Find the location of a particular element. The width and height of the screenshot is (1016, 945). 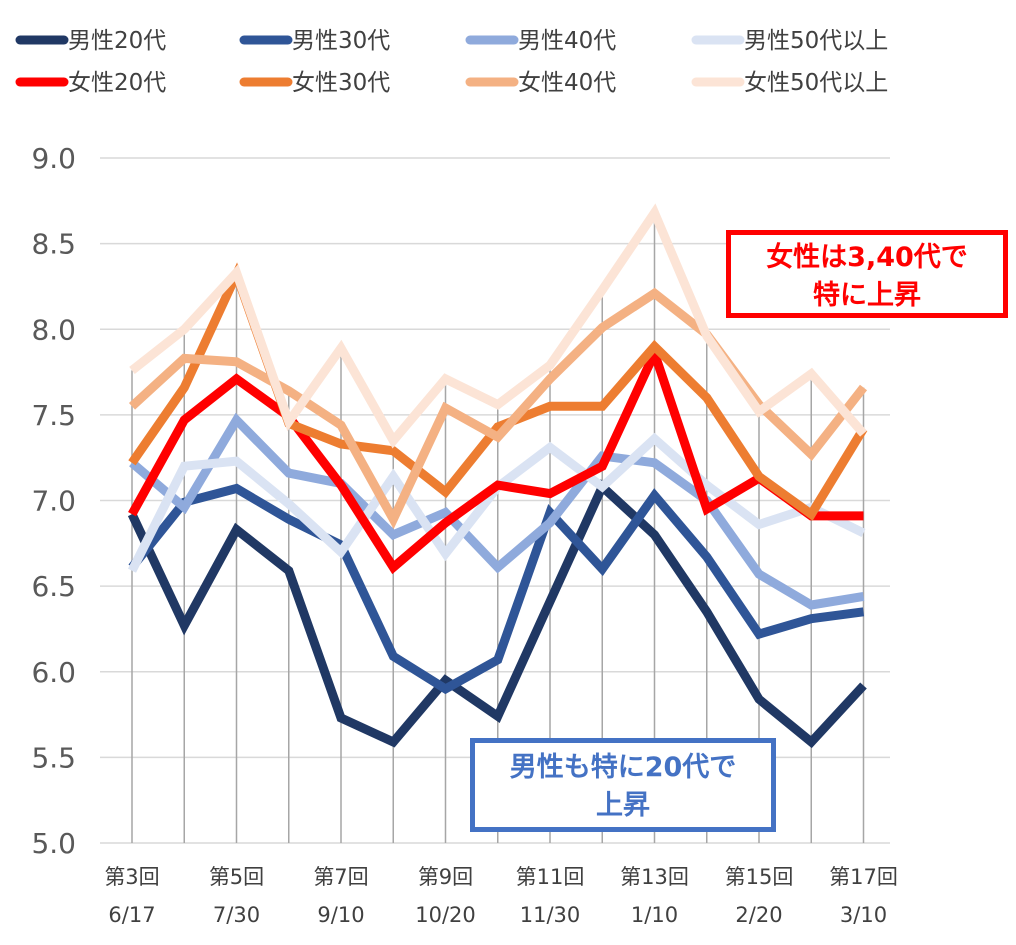

legend-label: 男性40代 is located at coordinates (567, 41).